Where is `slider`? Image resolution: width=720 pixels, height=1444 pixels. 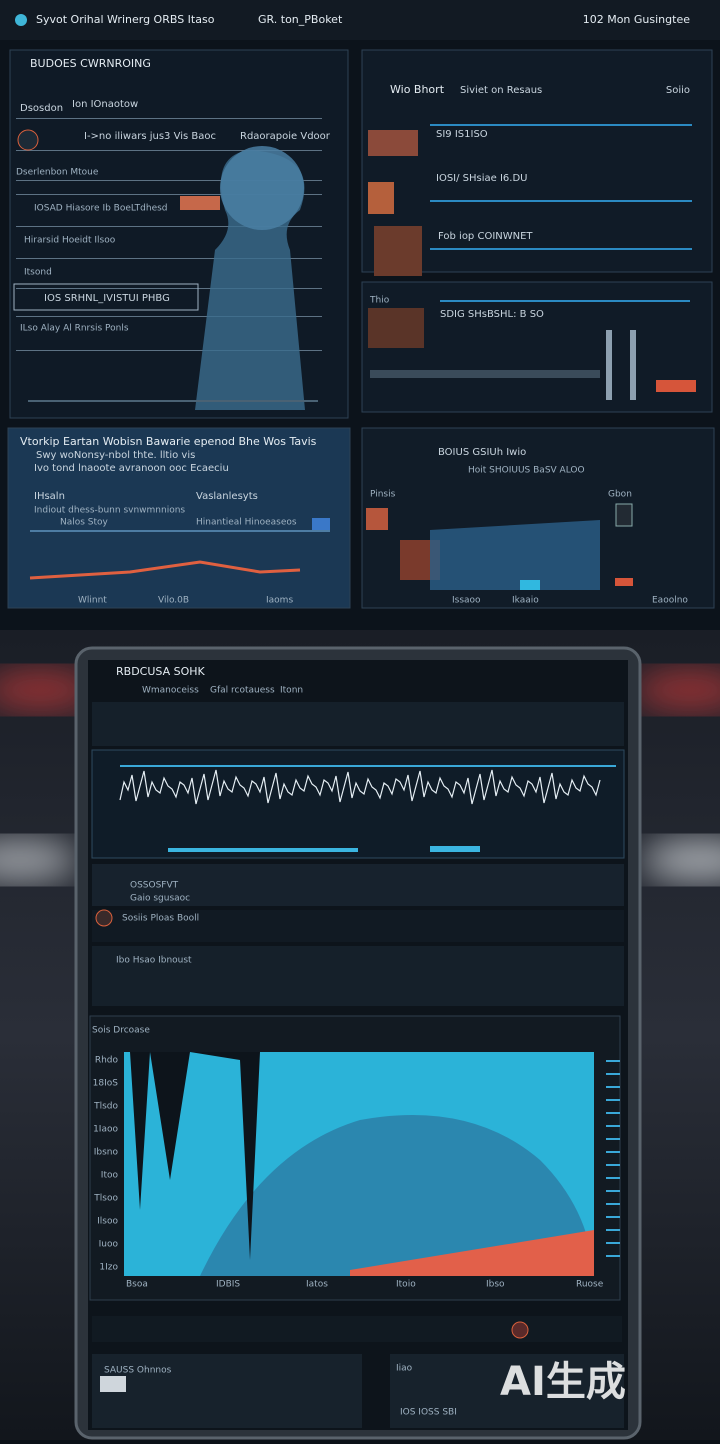
slider is located at coordinates (173, 401).